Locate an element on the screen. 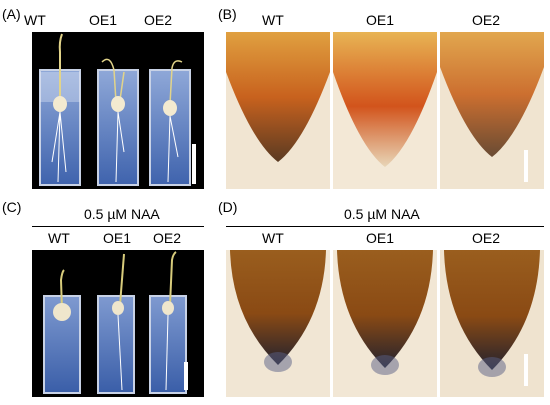 This screenshot has width=550, height=405. panel-c-photo is located at coordinates (118, 323).